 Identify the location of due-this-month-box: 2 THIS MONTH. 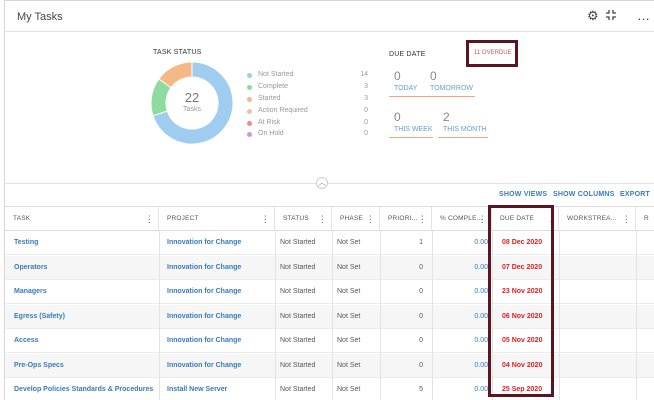
(463, 124).